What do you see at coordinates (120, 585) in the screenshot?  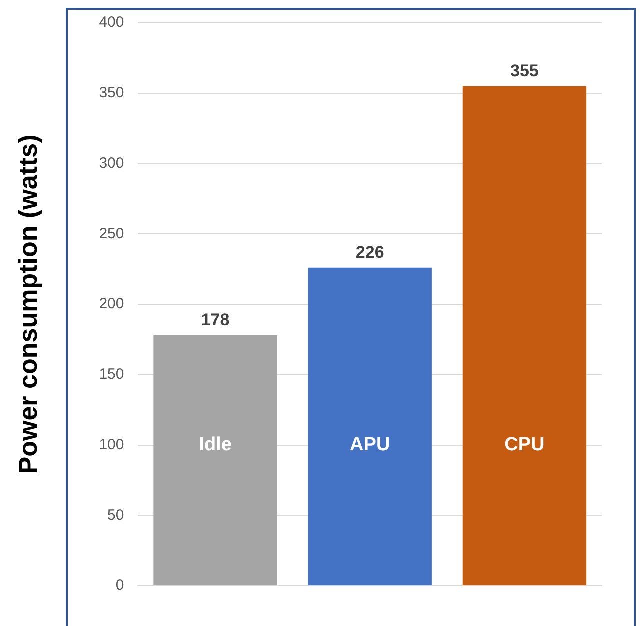 I see `y-tick-label: 0` at bounding box center [120, 585].